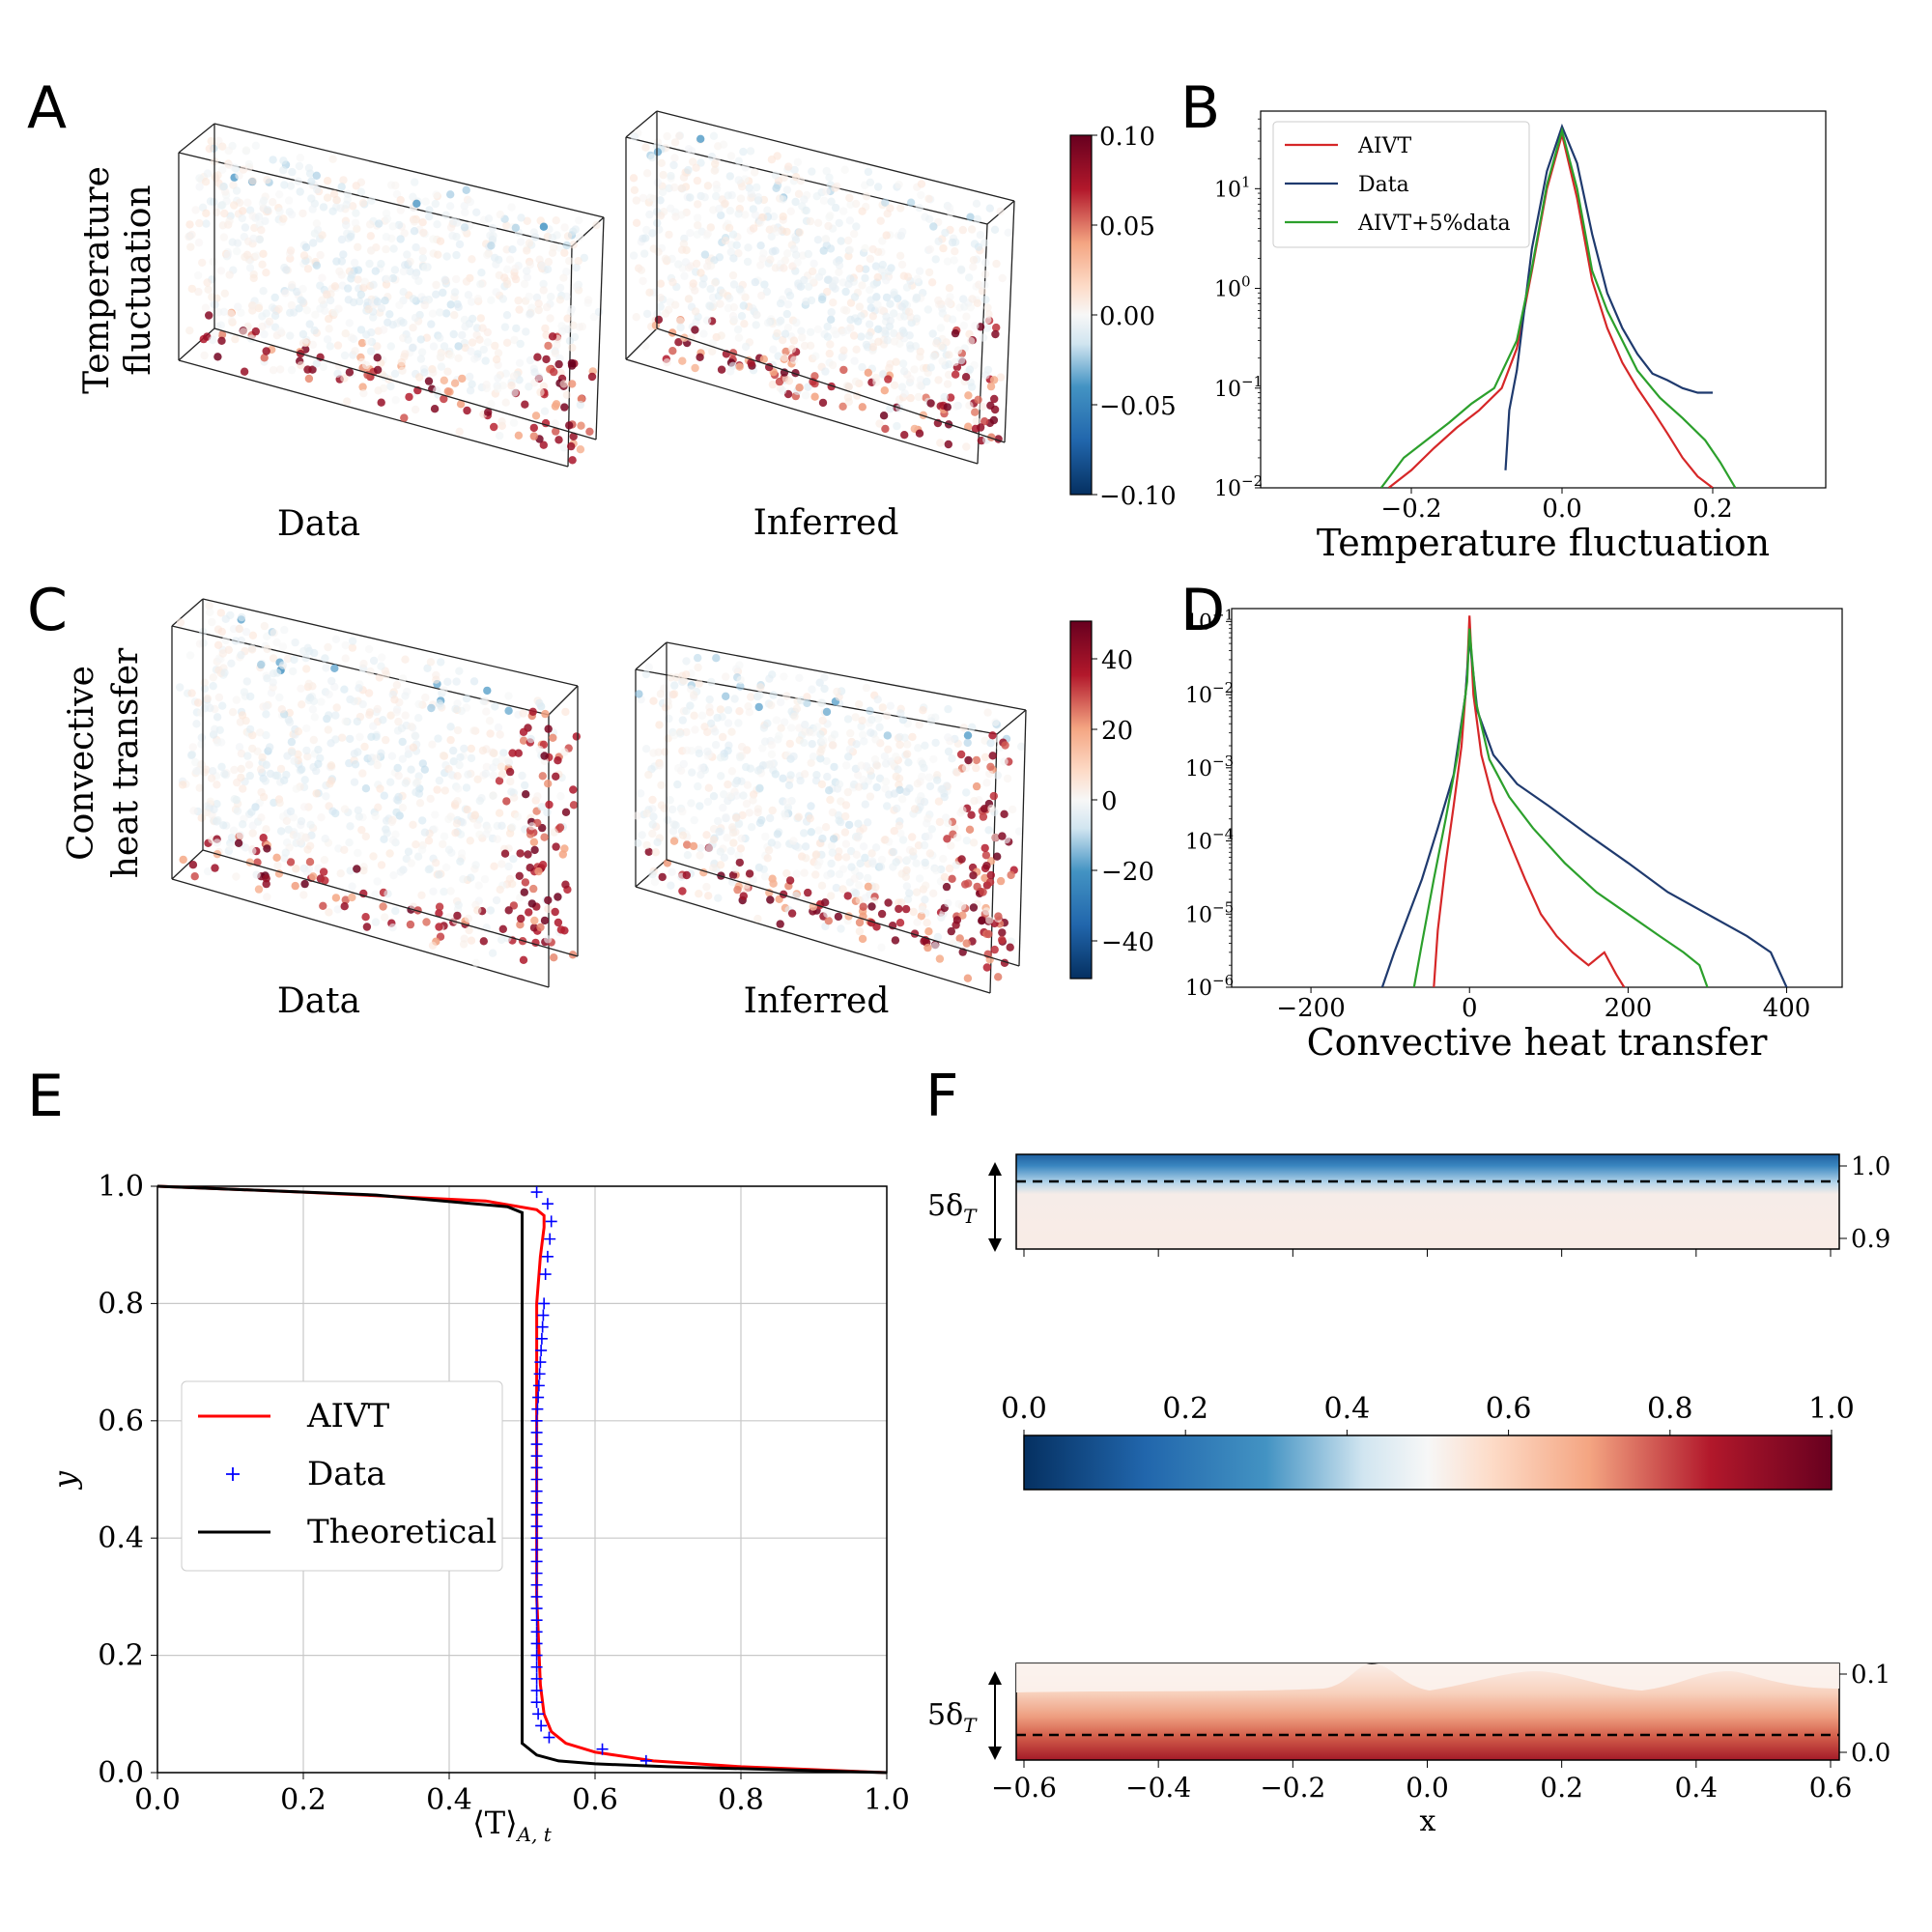 The image size is (1932, 1932). I want to click on row-label-a-line2: fluctuation, so click(138, 280).